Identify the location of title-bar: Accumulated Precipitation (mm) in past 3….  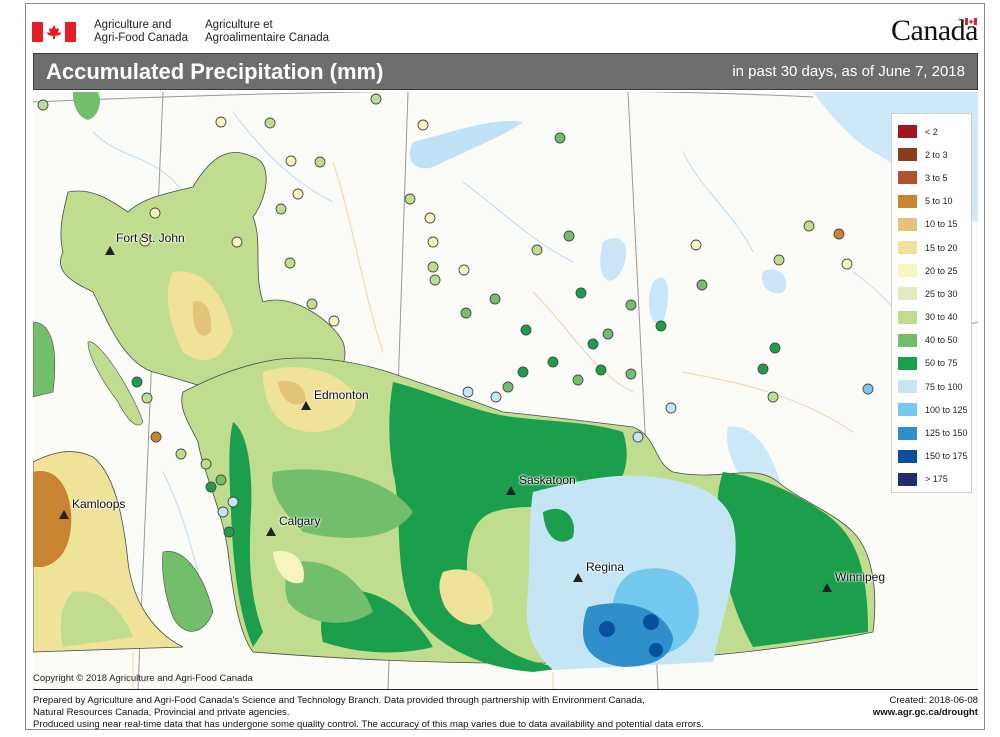
(505, 71).